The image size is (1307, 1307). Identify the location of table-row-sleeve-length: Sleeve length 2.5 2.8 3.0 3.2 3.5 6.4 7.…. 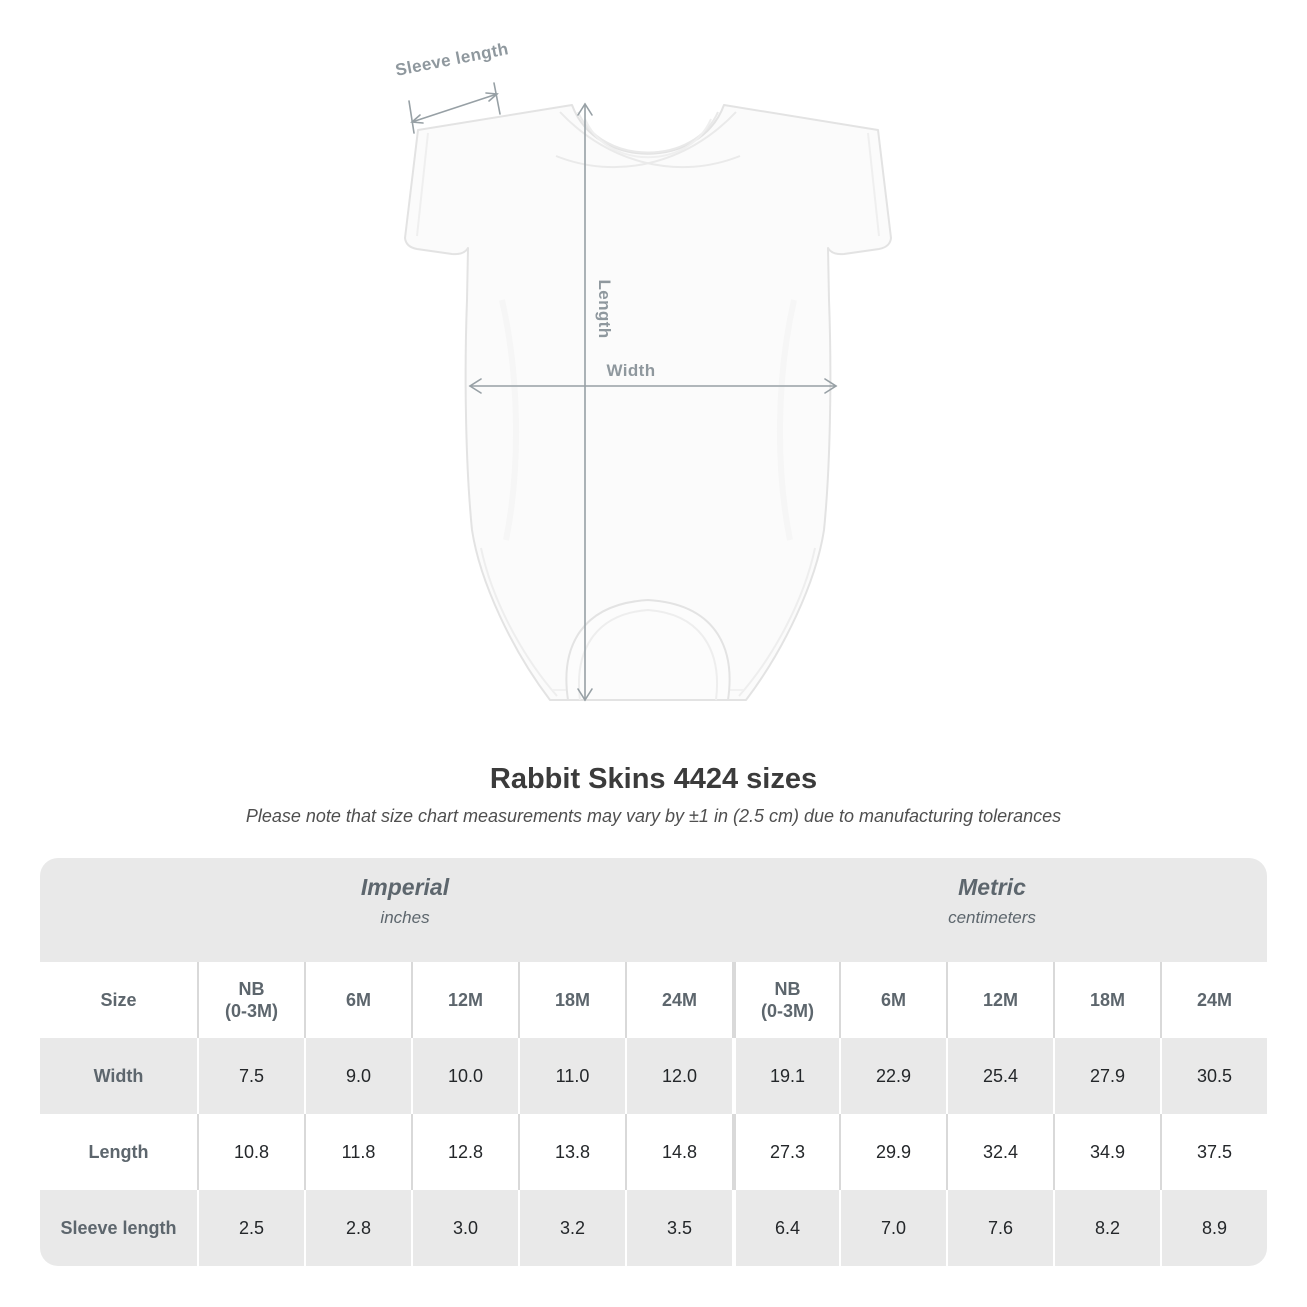
(653, 1228).